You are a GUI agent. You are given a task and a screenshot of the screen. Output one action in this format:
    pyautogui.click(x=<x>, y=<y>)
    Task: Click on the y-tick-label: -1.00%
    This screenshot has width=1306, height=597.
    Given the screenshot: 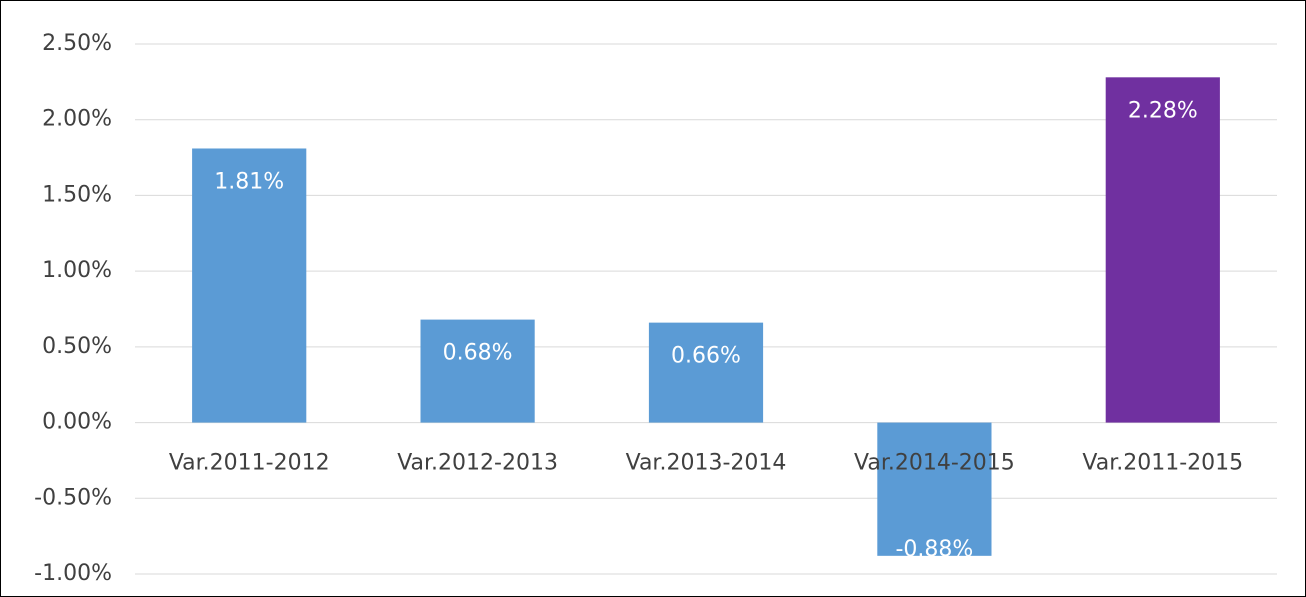 What is the action you would take?
    pyautogui.click(x=73, y=573)
    